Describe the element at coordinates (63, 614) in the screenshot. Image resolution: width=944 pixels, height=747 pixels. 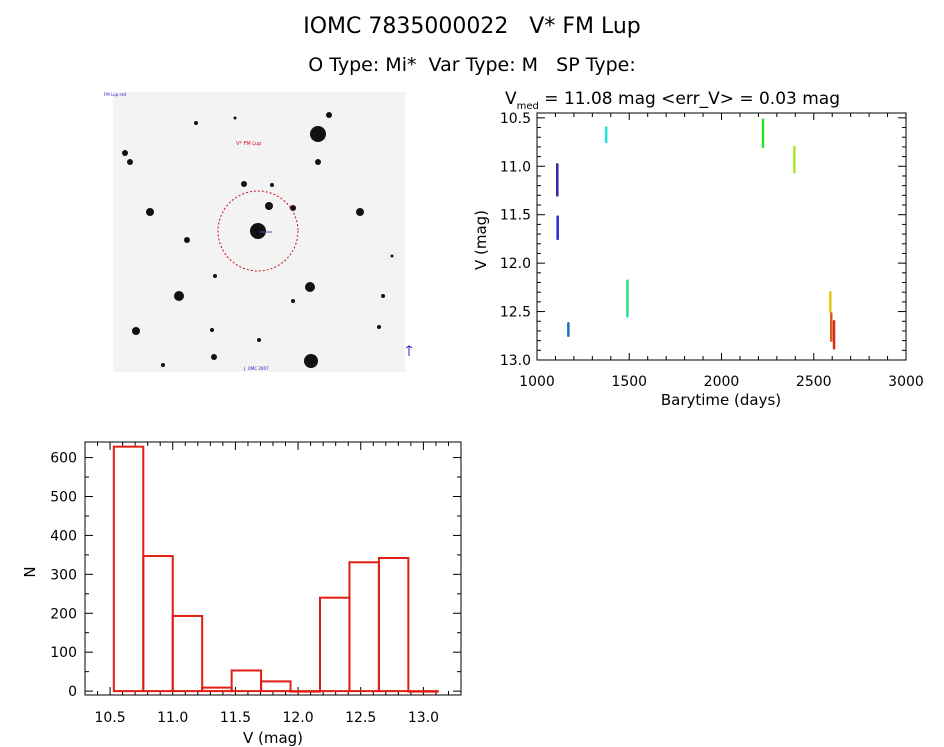
I see `y-tick-label: 200` at that location.